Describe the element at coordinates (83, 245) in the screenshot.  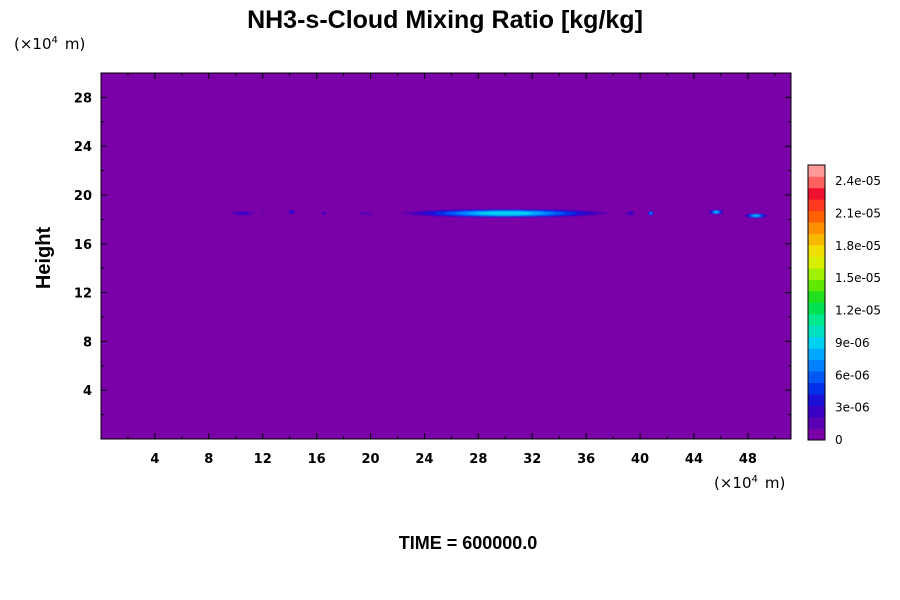
I see `y-tick-label: 16` at that location.